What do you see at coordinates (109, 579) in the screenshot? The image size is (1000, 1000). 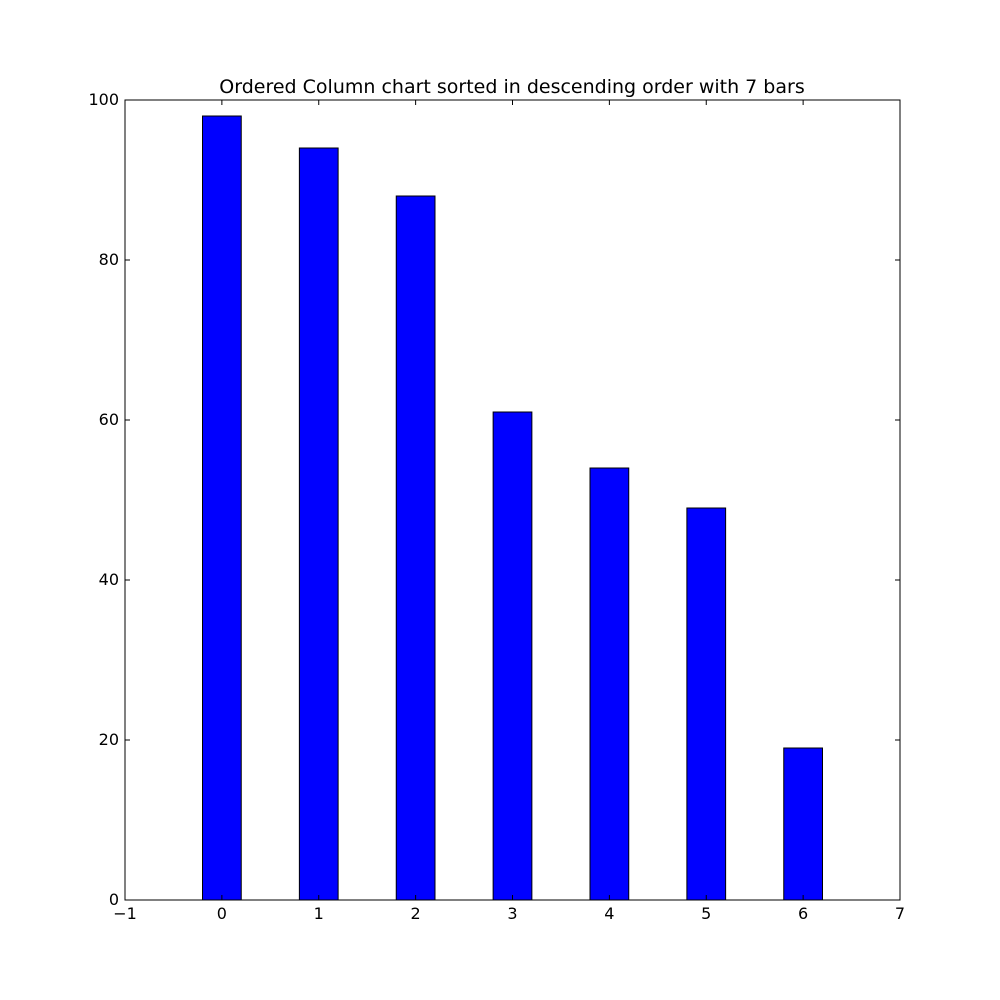 I see `y-tick-label: 40` at bounding box center [109, 579].